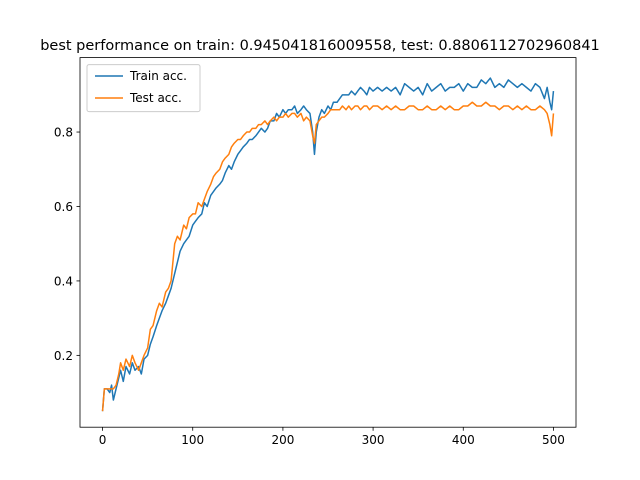  What do you see at coordinates (67, 244) in the screenshot?
I see `y-axis: 0.2 0.4 0.6 0.8` at bounding box center [67, 244].